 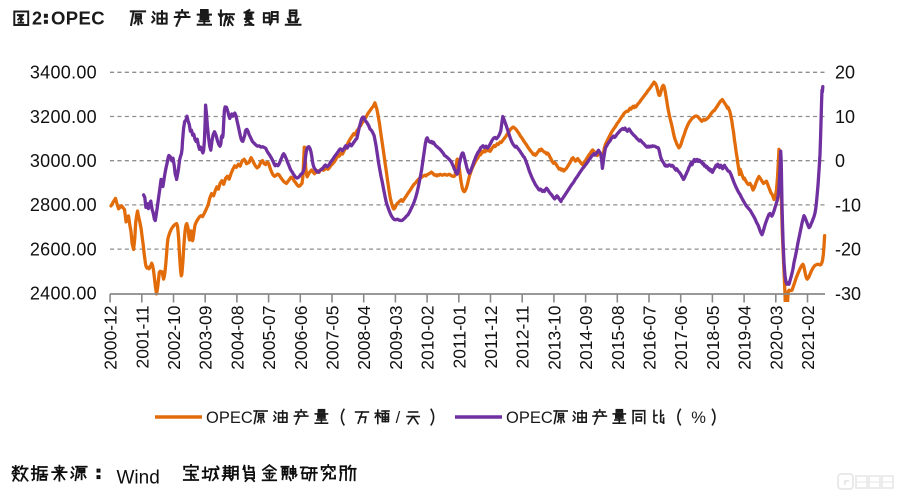 What do you see at coordinates (63, 249) in the screenshot?
I see `svg-text: 2600.00` at bounding box center [63, 249].